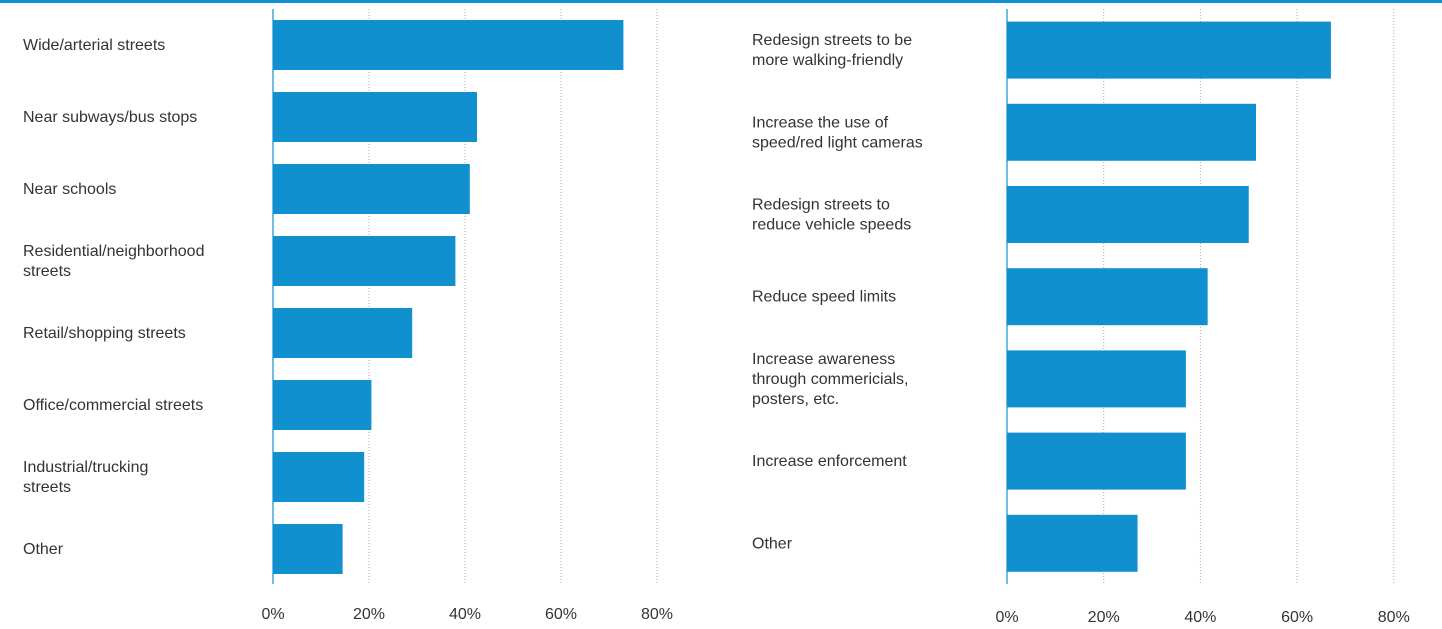 Image resolution: width=1442 pixels, height=629 pixels. What do you see at coordinates (831, 215) in the screenshot?
I see `category-label: Redesign streets to reduce vehicle speeds` at bounding box center [831, 215].